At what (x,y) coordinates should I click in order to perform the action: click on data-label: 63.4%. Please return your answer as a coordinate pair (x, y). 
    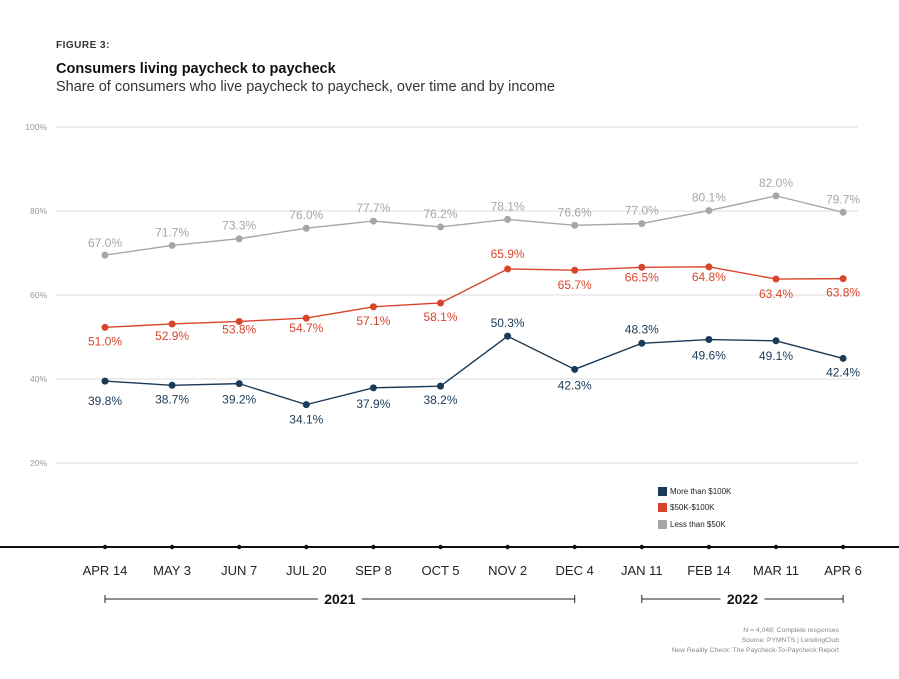
    Looking at the image, I should click on (776, 294).